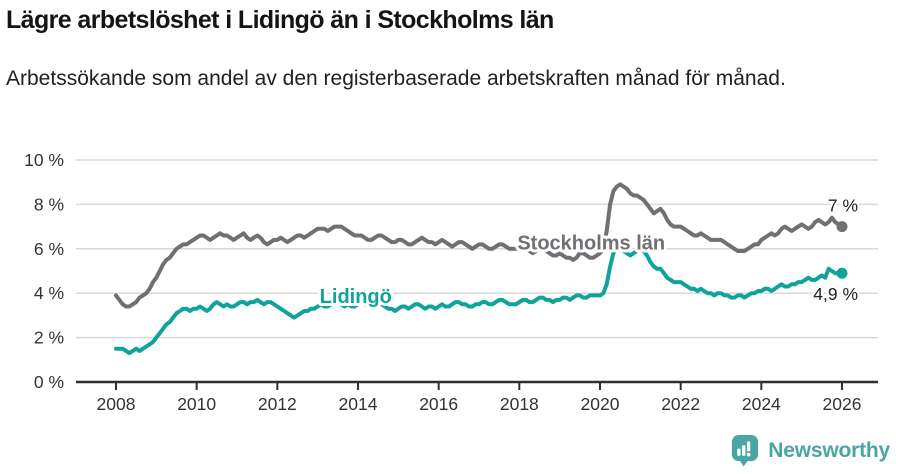  Describe the element at coordinates (277, 404) in the screenshot. I see `x-tick-label: 2012` at that location.